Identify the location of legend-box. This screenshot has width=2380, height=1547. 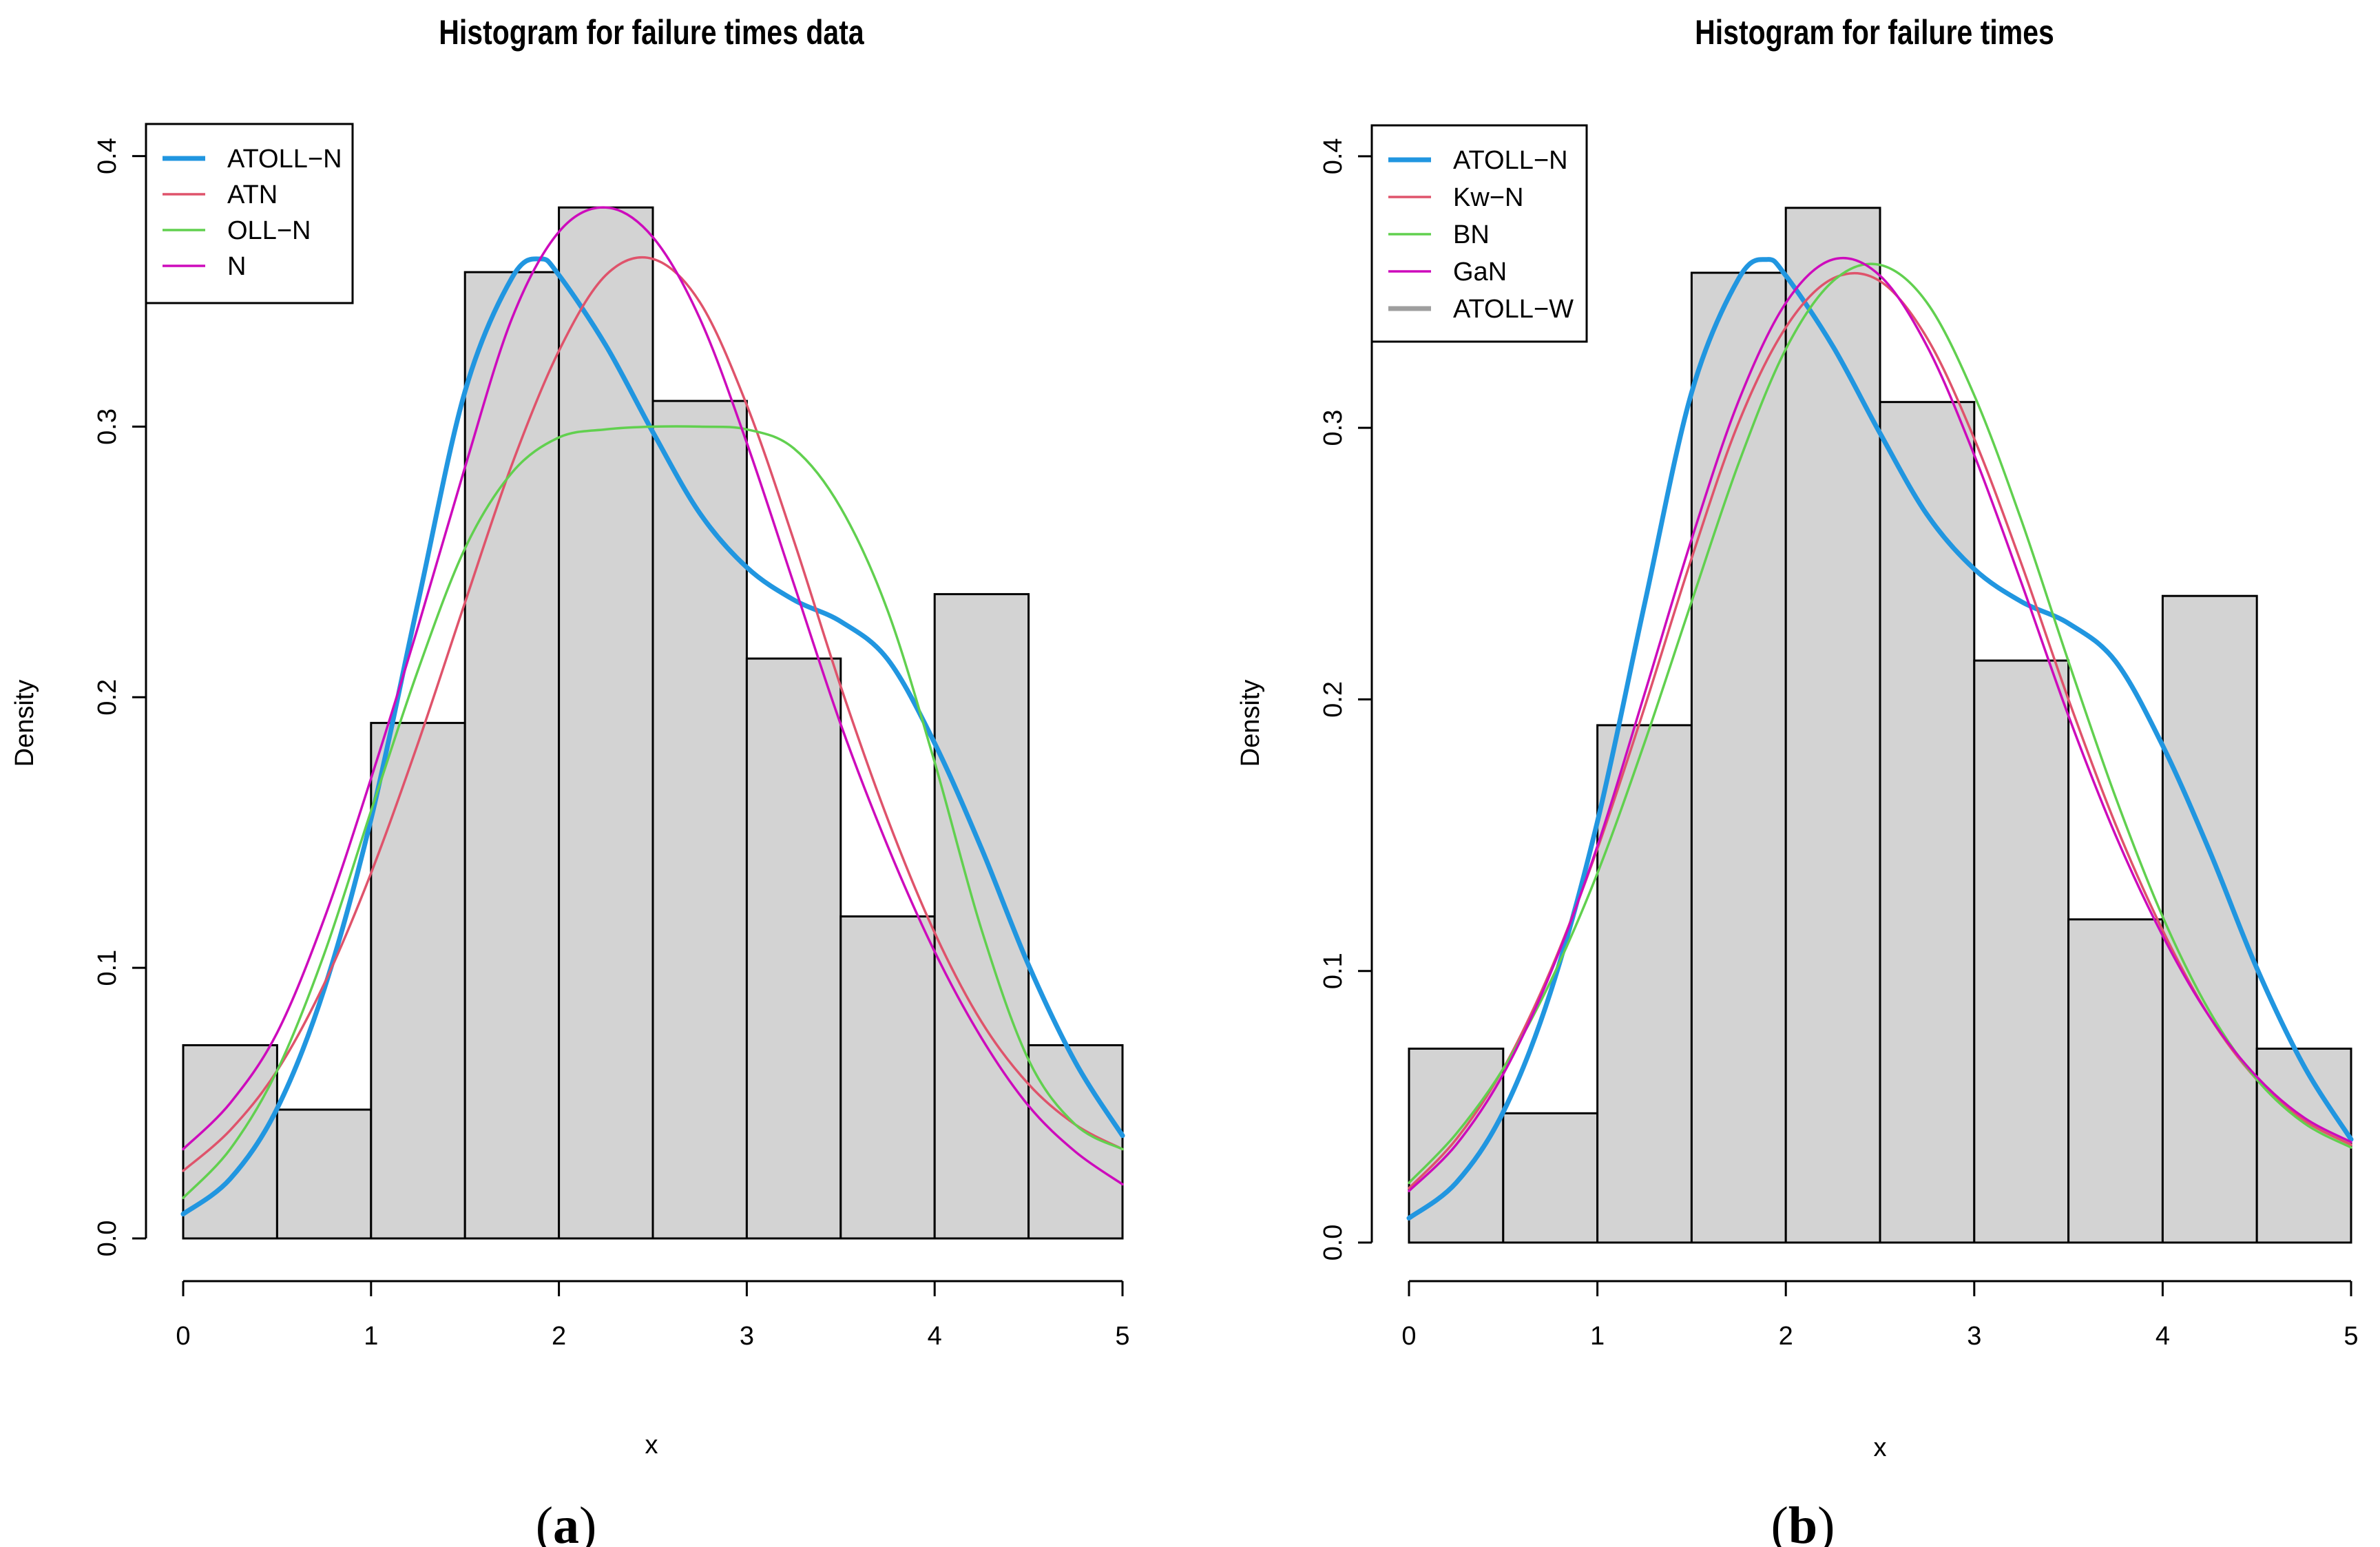
(249, 213).